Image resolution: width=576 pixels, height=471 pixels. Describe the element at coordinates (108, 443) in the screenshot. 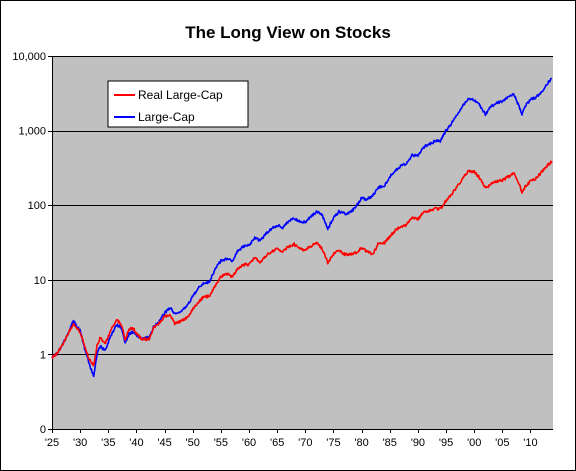

I see `x-tick-label: '35` at that location.